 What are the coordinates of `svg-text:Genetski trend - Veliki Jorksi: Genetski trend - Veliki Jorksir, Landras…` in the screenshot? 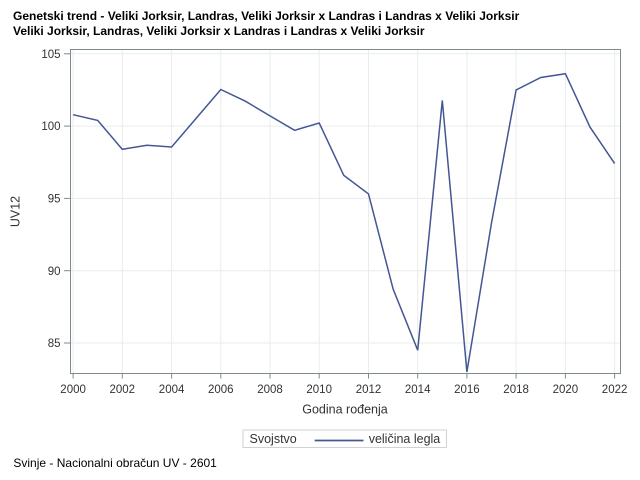 It's located at (266, 16).